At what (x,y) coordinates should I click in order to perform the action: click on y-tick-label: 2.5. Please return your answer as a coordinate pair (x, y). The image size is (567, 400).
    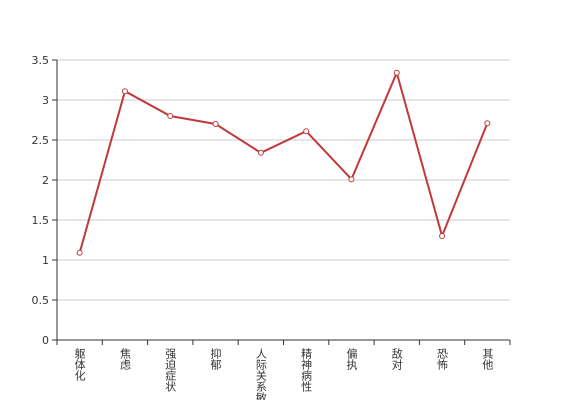
    Looking at the image, I should click on (41, 140).